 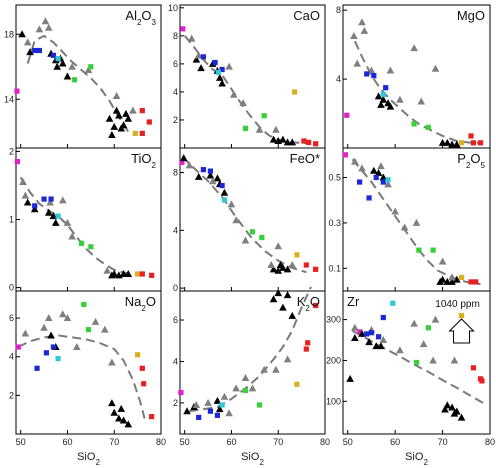 What do you see at coordinates (249, 220) in the screenshot?
I see `panel-feo: 0 4 8 FeO*` at bounding box center [249, 220].